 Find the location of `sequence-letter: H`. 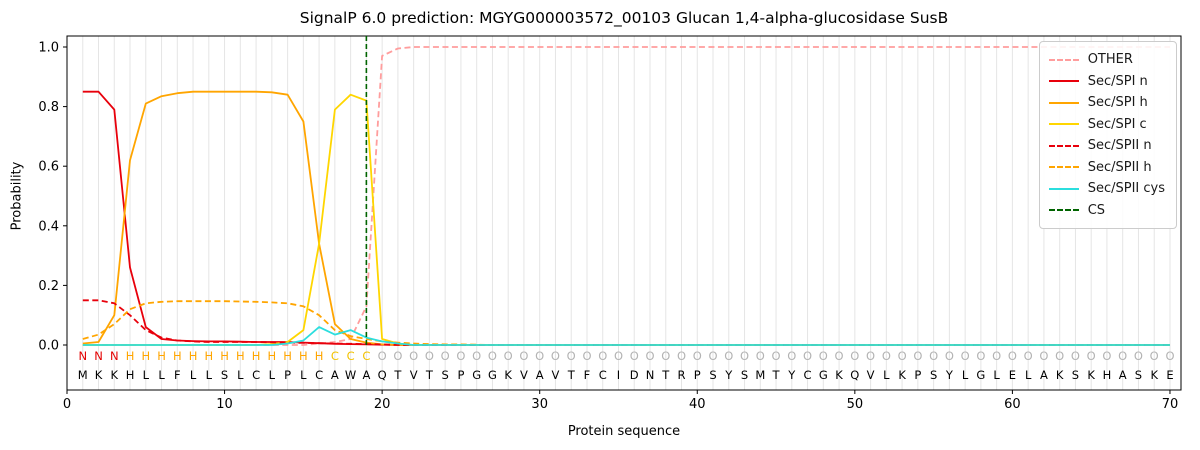

sequence-letter: H is located at coordinates (130, 375).